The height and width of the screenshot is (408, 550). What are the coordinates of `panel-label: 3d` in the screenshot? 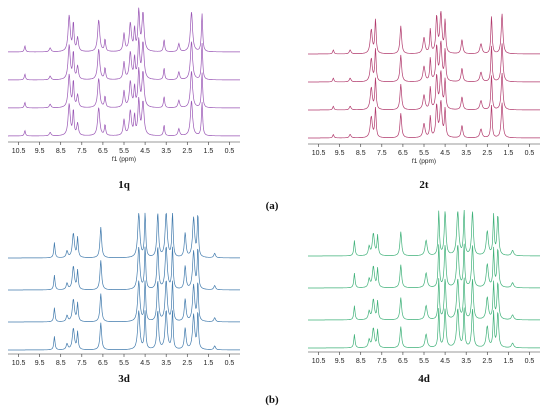 It's located at (124, 379).